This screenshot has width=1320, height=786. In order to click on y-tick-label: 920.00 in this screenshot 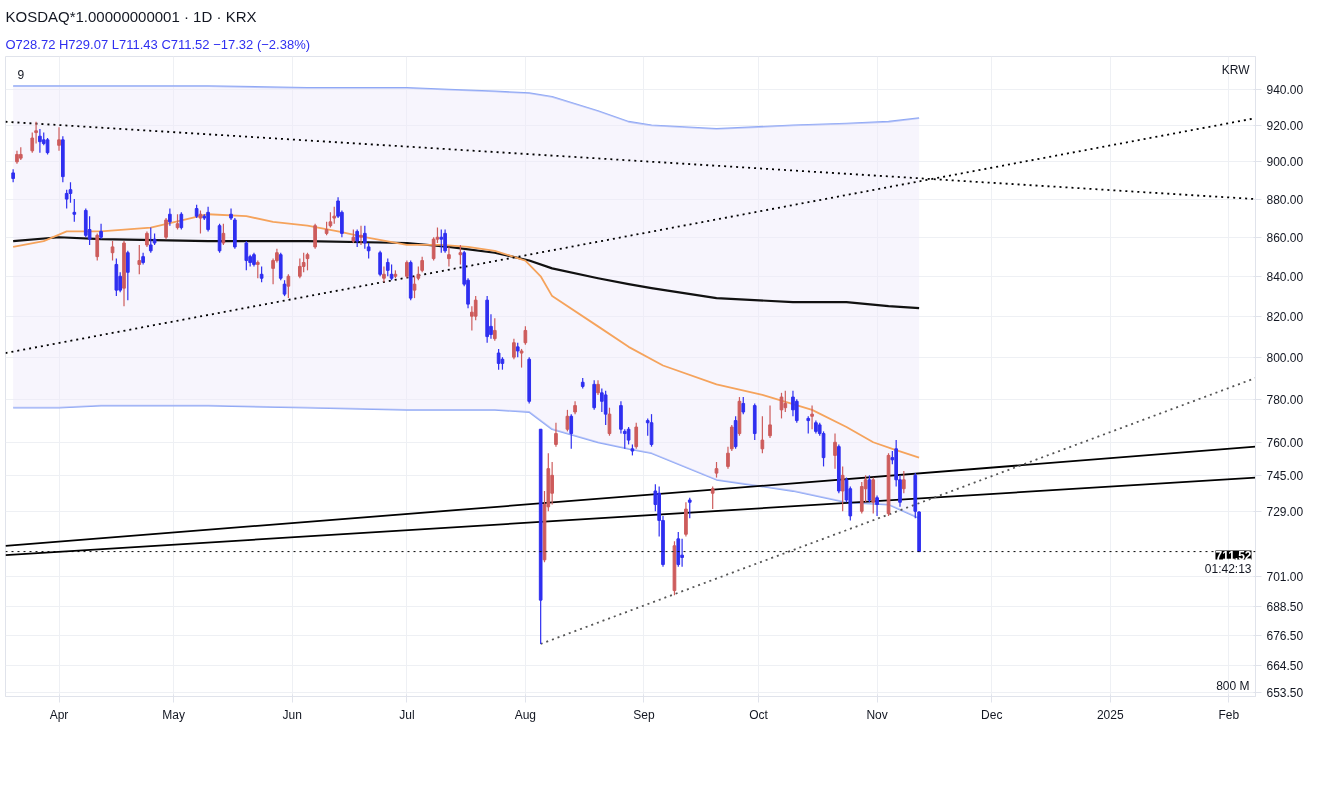, I will do `click(1285, 125)`.